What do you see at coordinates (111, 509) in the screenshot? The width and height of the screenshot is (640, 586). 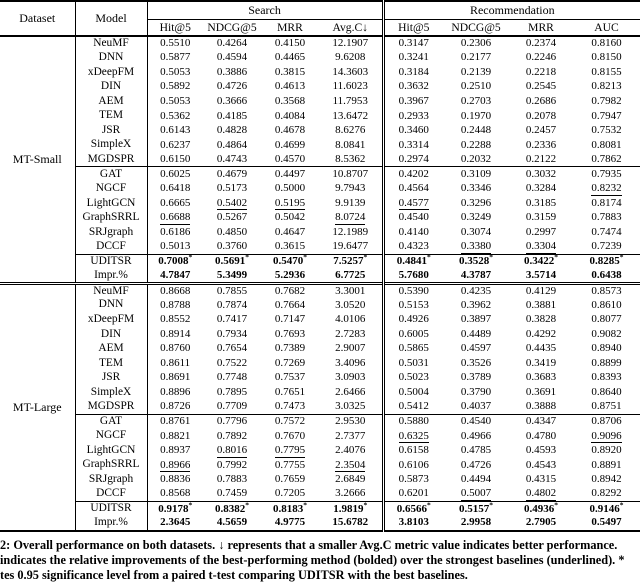 I see `model-label: UDITSR` at bounding box center [111, 509].